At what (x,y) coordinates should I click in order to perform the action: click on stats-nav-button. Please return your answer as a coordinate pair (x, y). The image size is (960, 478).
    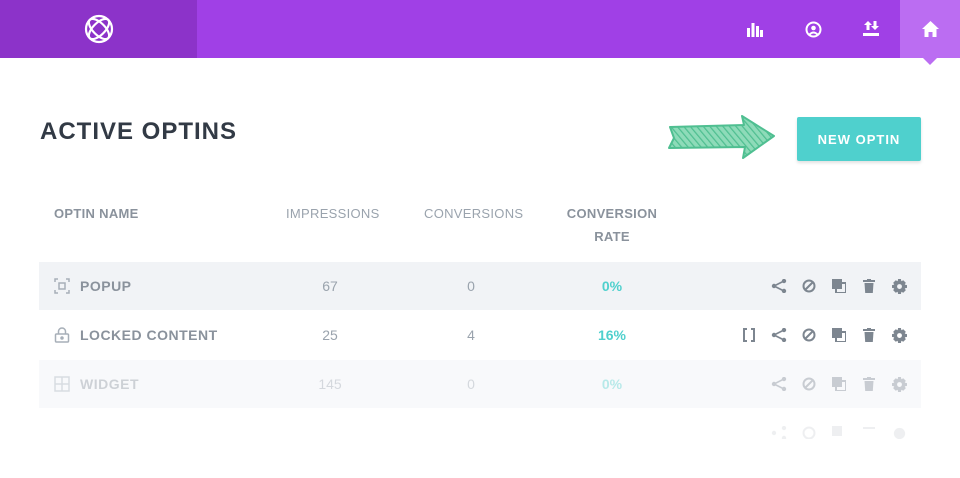
    Looking at the image, I should click on (755, 29).